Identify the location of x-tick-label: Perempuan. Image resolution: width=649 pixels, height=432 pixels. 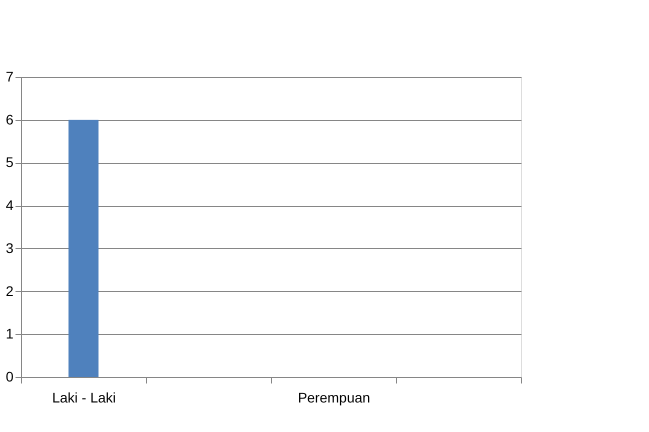
(334, 398).